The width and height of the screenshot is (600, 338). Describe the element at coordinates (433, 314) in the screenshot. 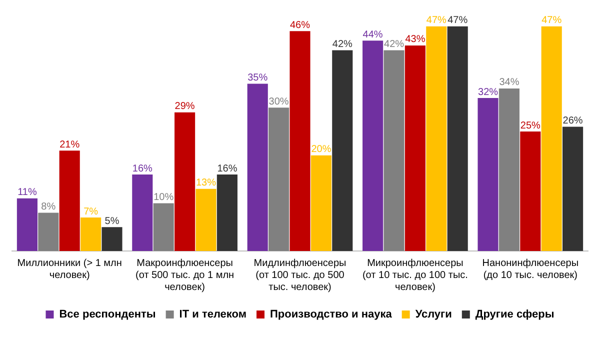

I see `legend-label: Услуги` at that location.